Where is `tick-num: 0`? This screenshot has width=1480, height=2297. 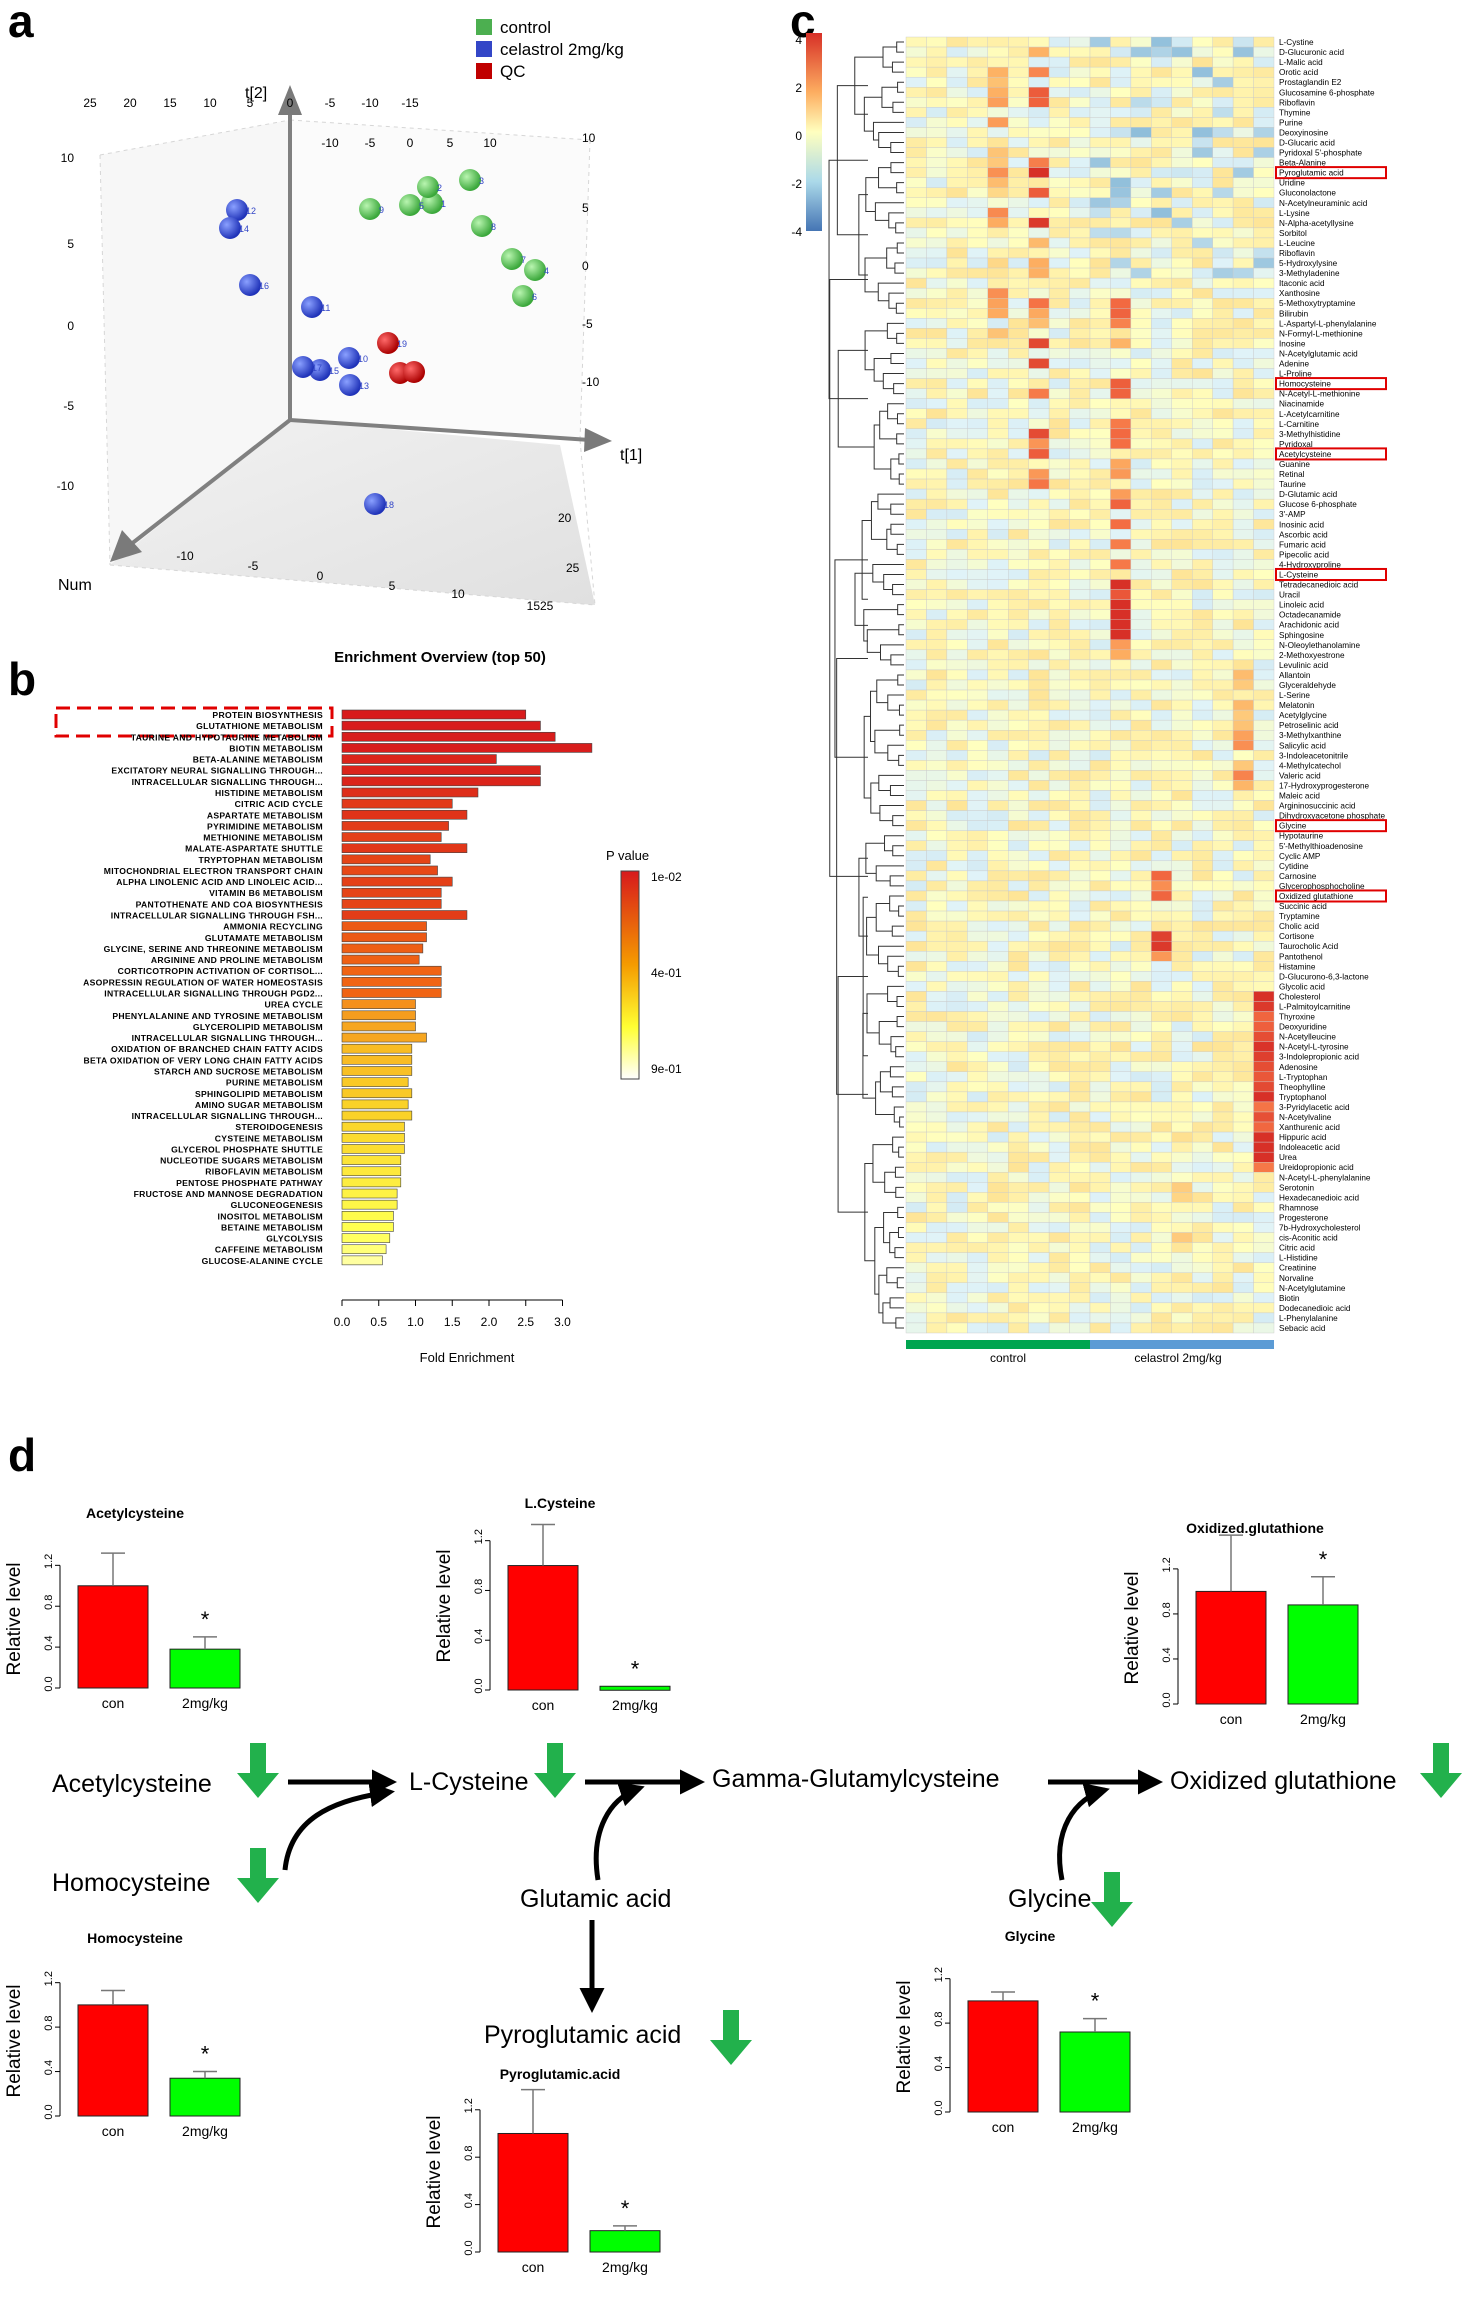
tick-num: 0 is located at coordinates (320, 576).